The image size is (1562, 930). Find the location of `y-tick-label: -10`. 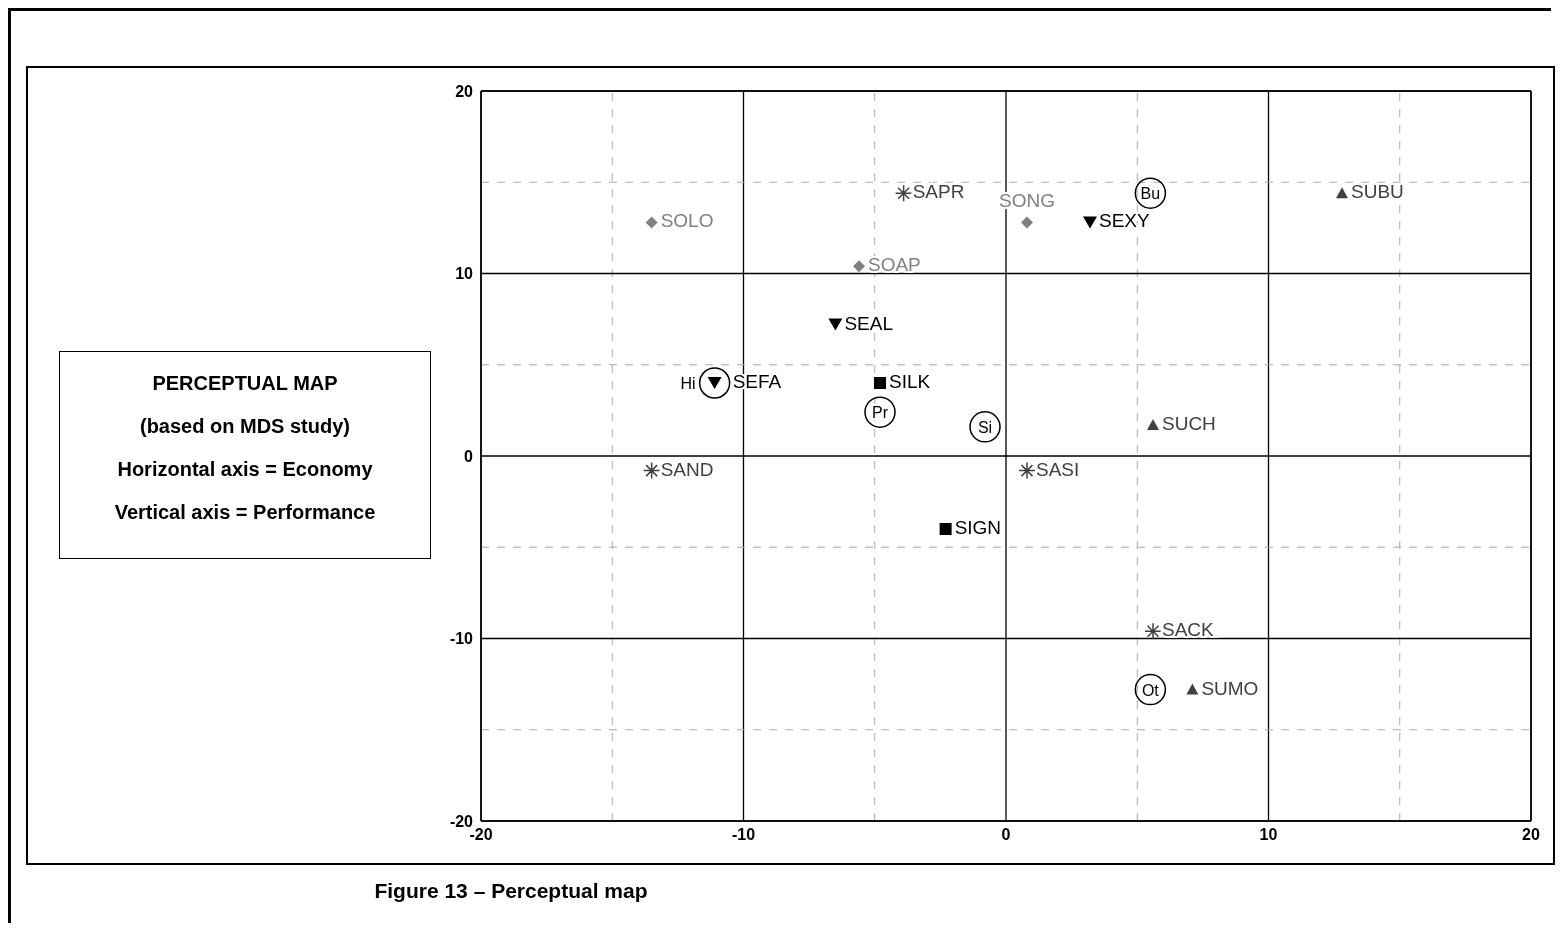

y-tick-label: -10 is located at coordinates (461, 639).